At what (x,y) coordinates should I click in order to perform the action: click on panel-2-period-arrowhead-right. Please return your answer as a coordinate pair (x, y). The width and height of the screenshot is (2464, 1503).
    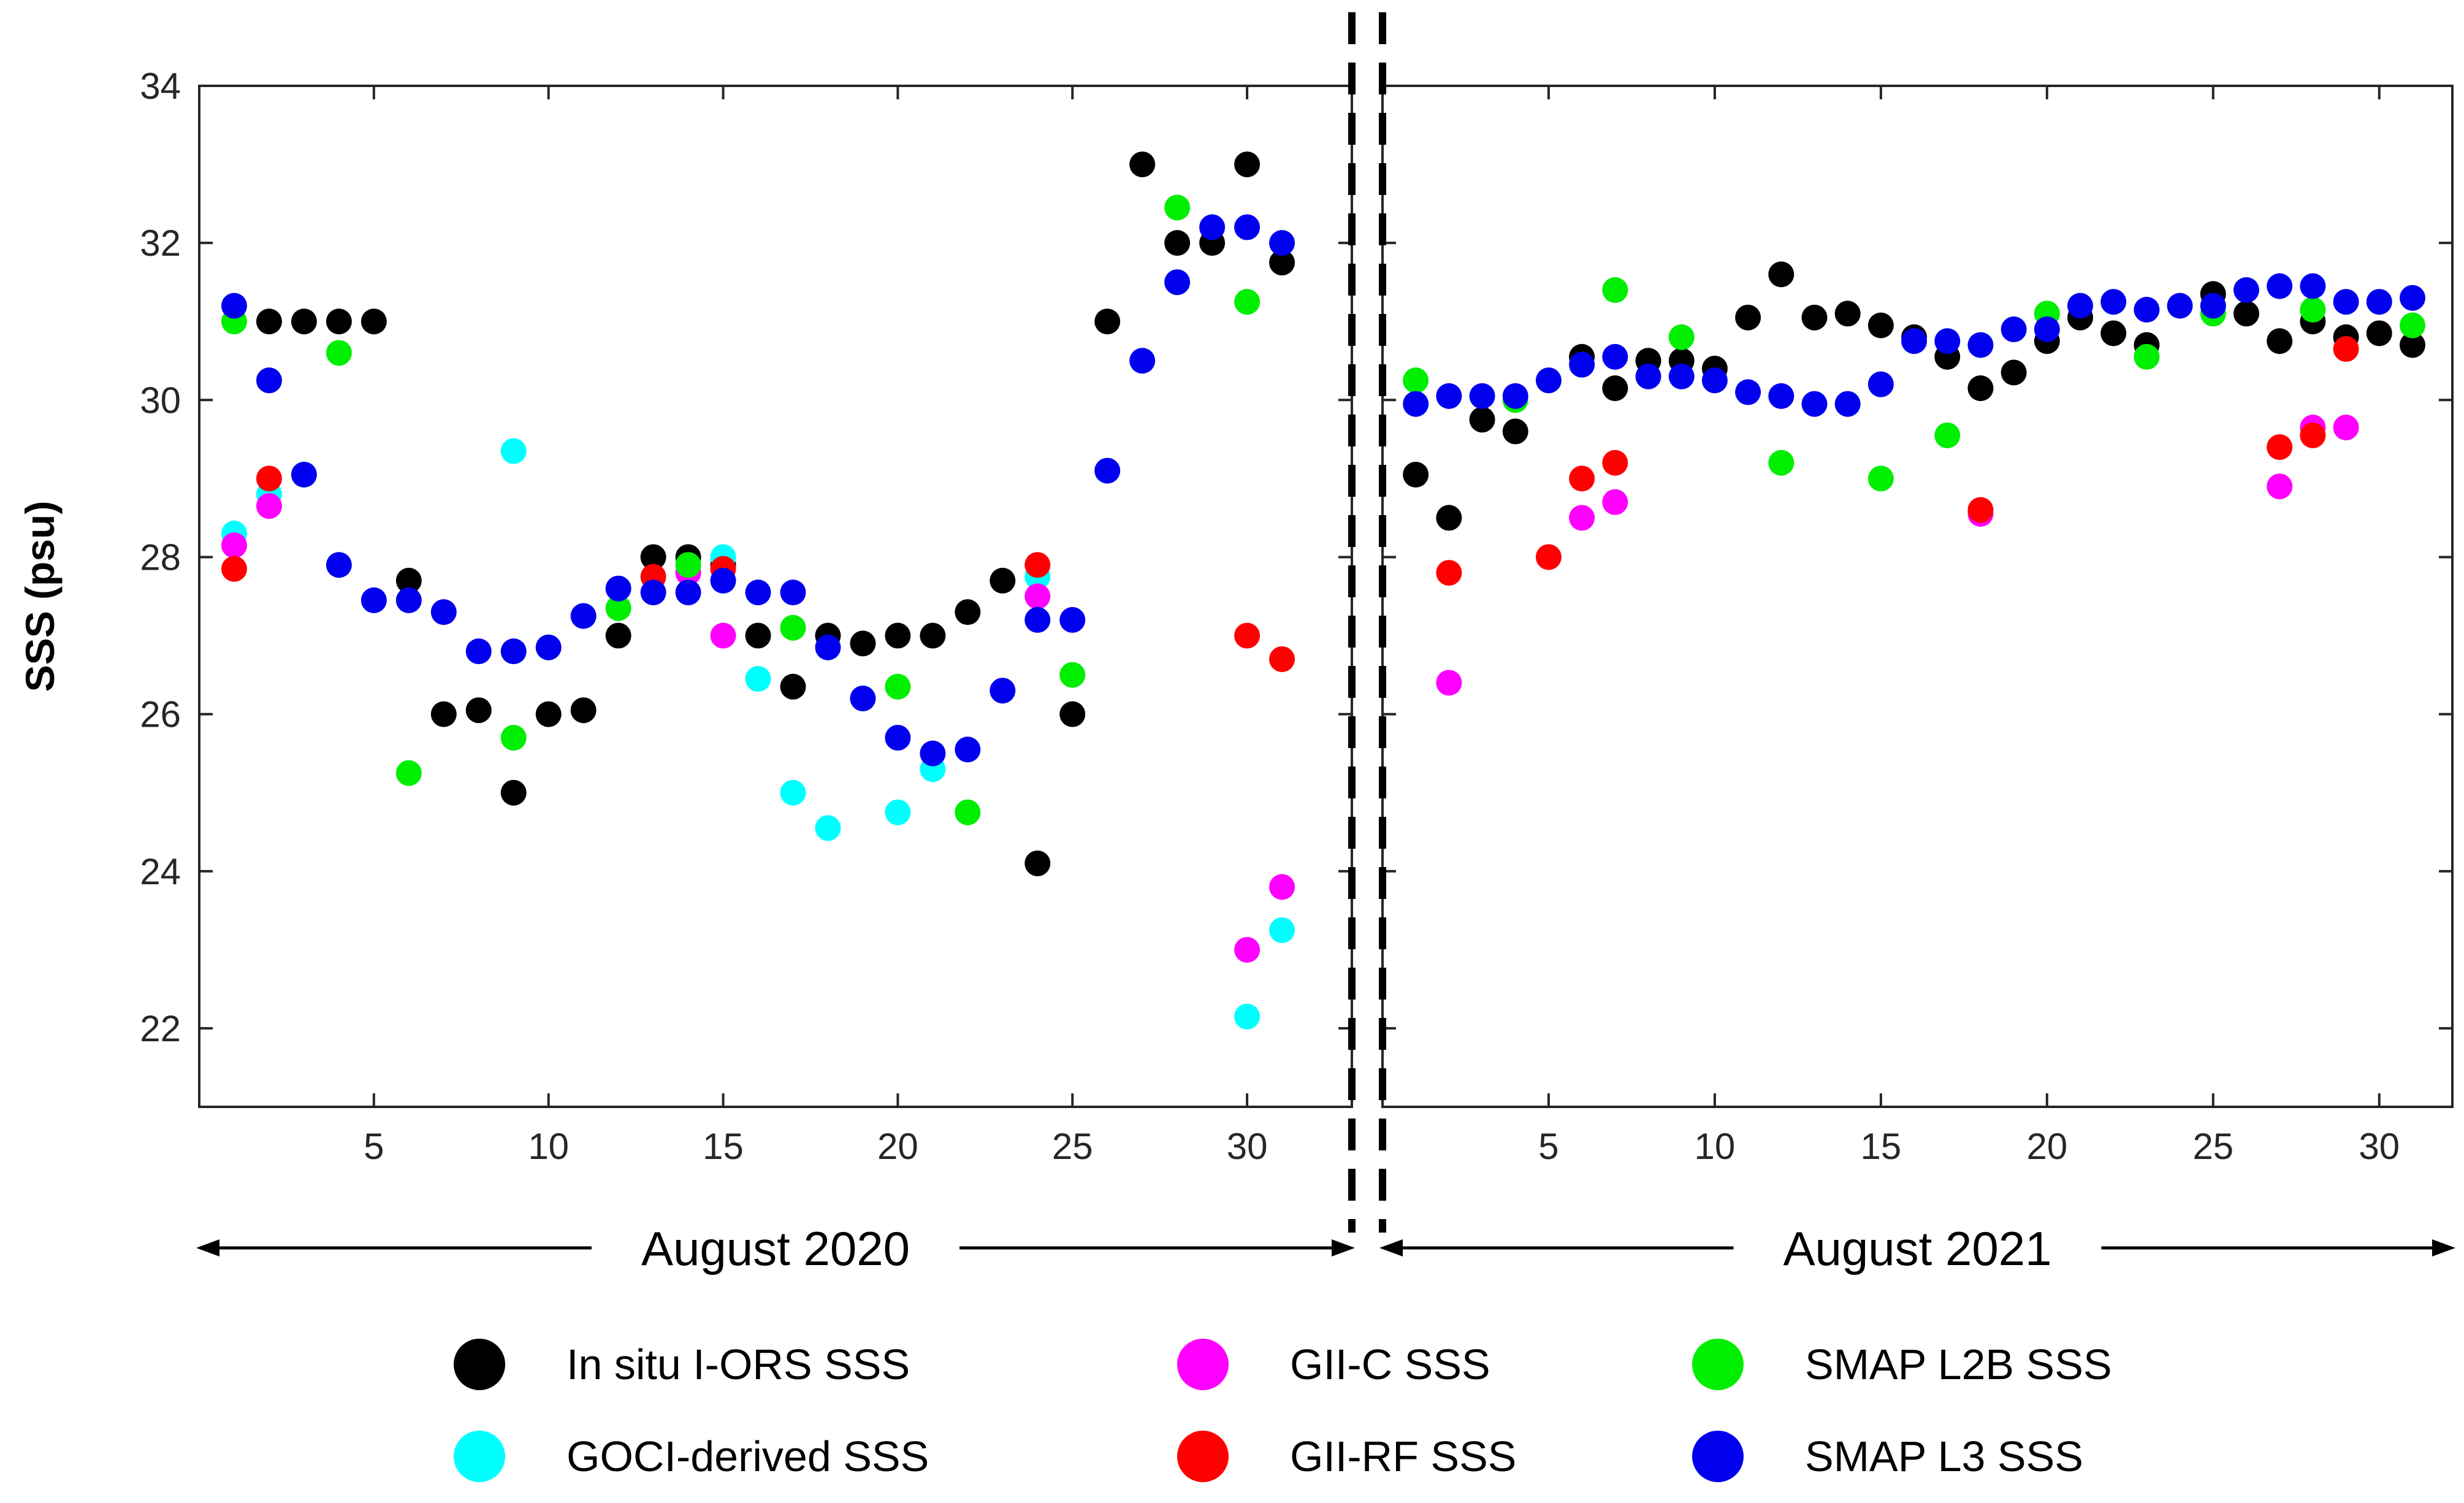
    Looking at the image, I should click on (2443, 1247).